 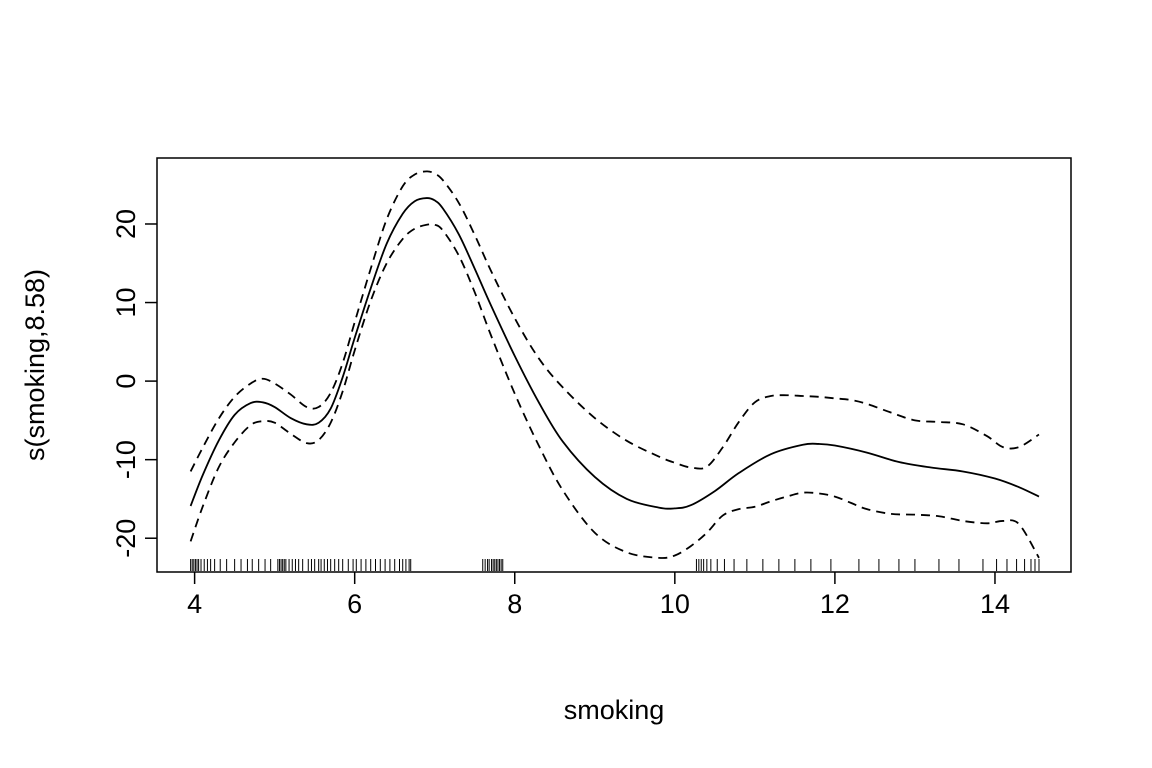 What do you see at coordinates (514, 604) in the screenshot?
I see `x-tick-label: 8` at bounding box center [514, 604].